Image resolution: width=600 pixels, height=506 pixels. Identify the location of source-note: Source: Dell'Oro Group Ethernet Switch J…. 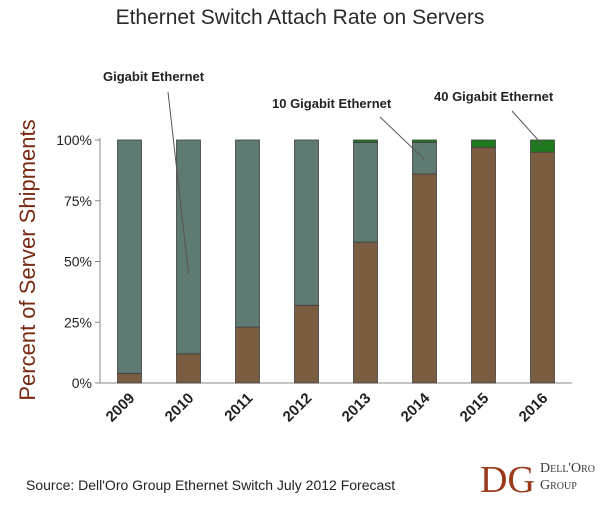
(211, 485).